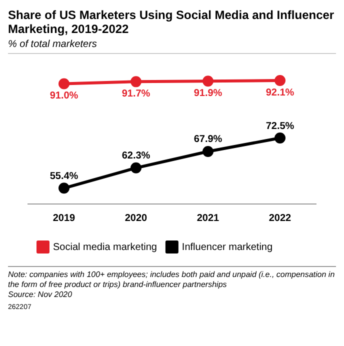 This screenshot has width=344, height=346. Describe the element at coordinates (208, 93) in the screenshot. I see `data-label: 91.9%` at that location.